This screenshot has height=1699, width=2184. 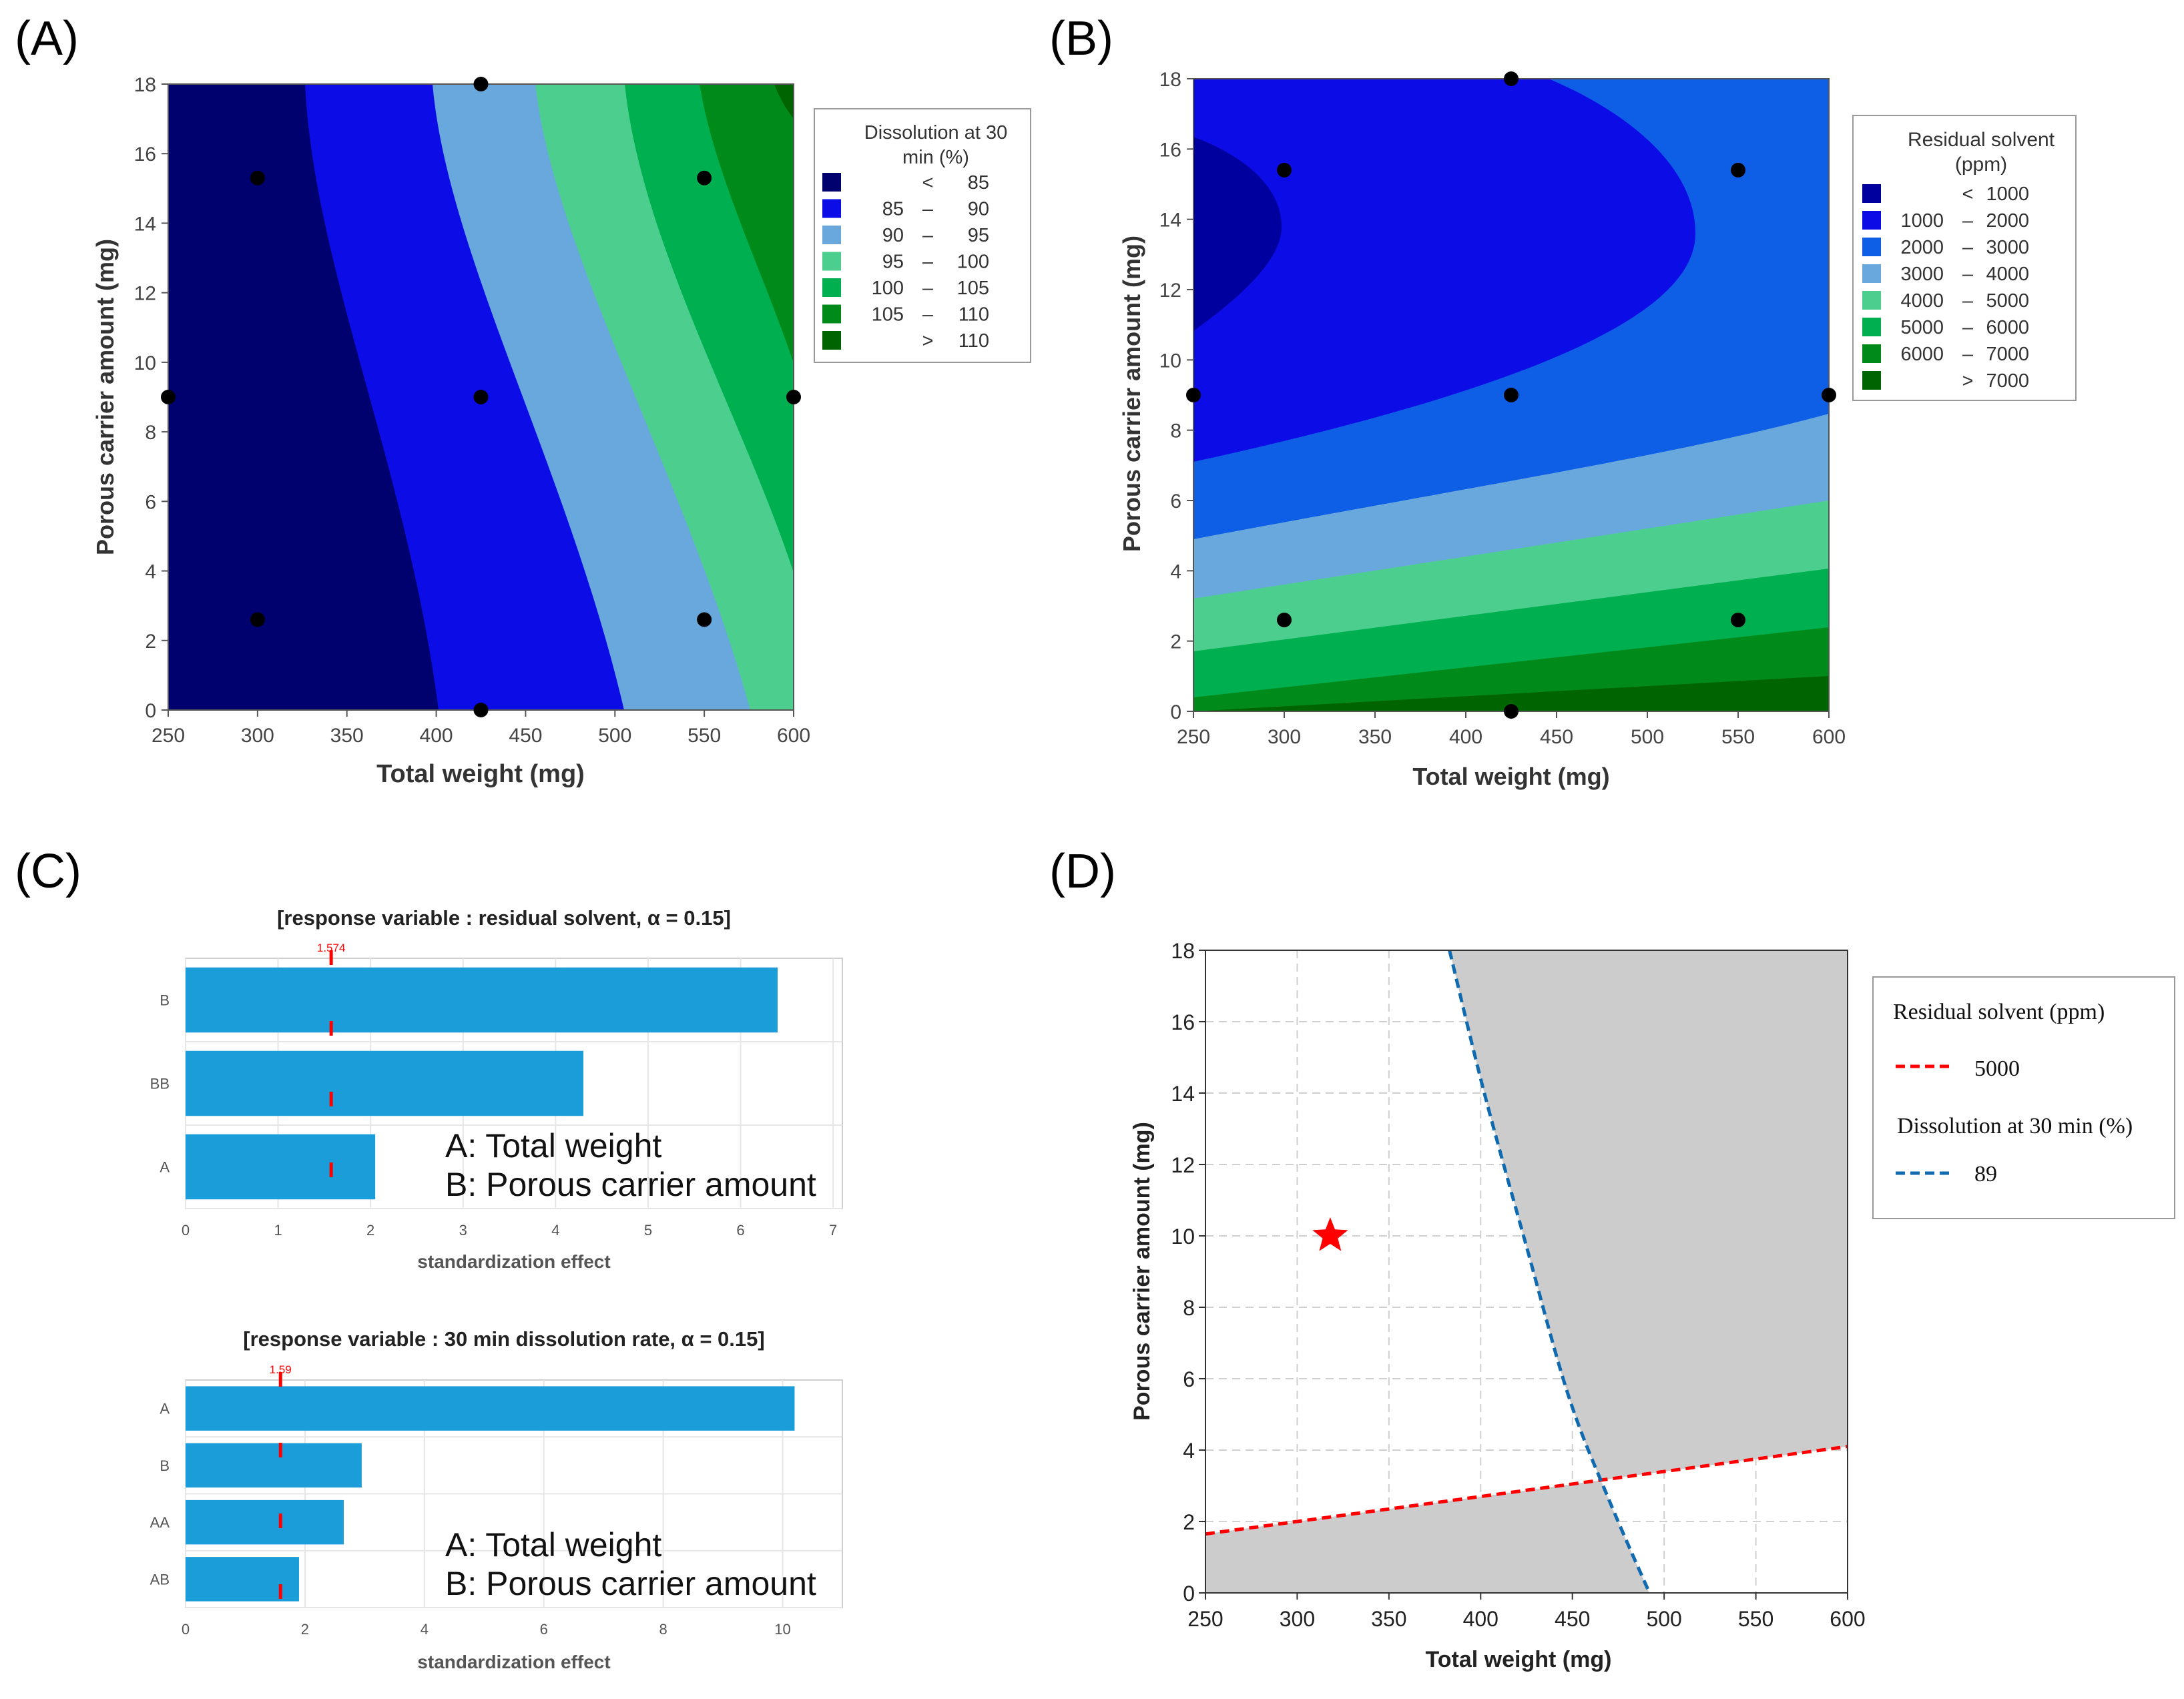 What do you see at coordinates (1922, 328) in the screenshot?
I see `legend-b-entry-lo: 5000` at bounding box center [1922, 328].